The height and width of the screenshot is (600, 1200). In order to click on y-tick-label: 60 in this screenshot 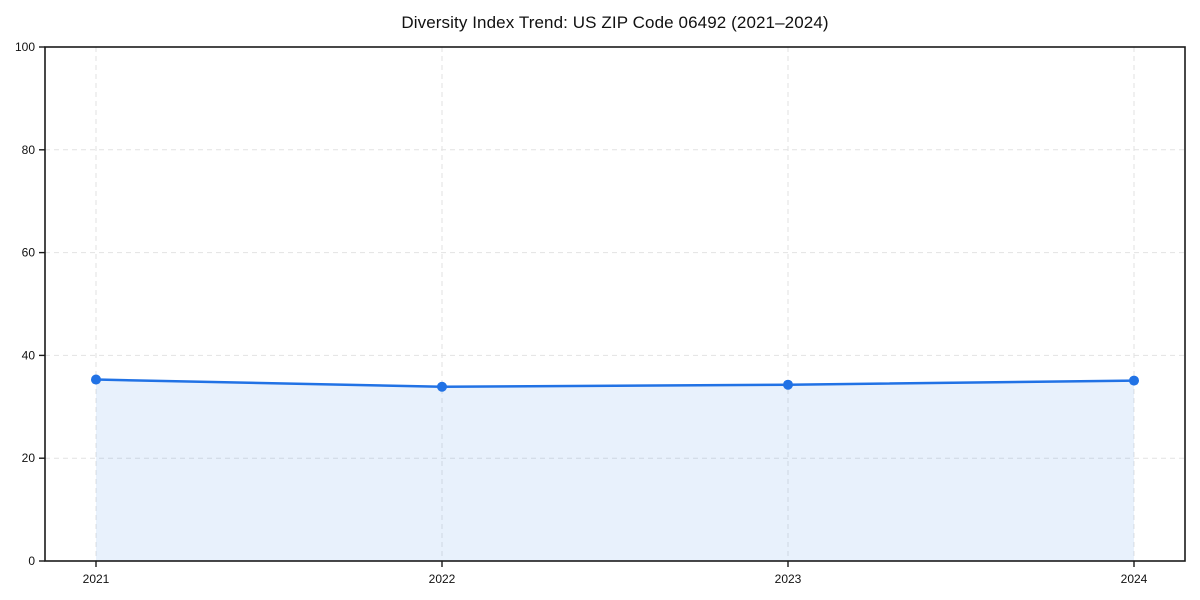, I will do `click(29, 253)`.